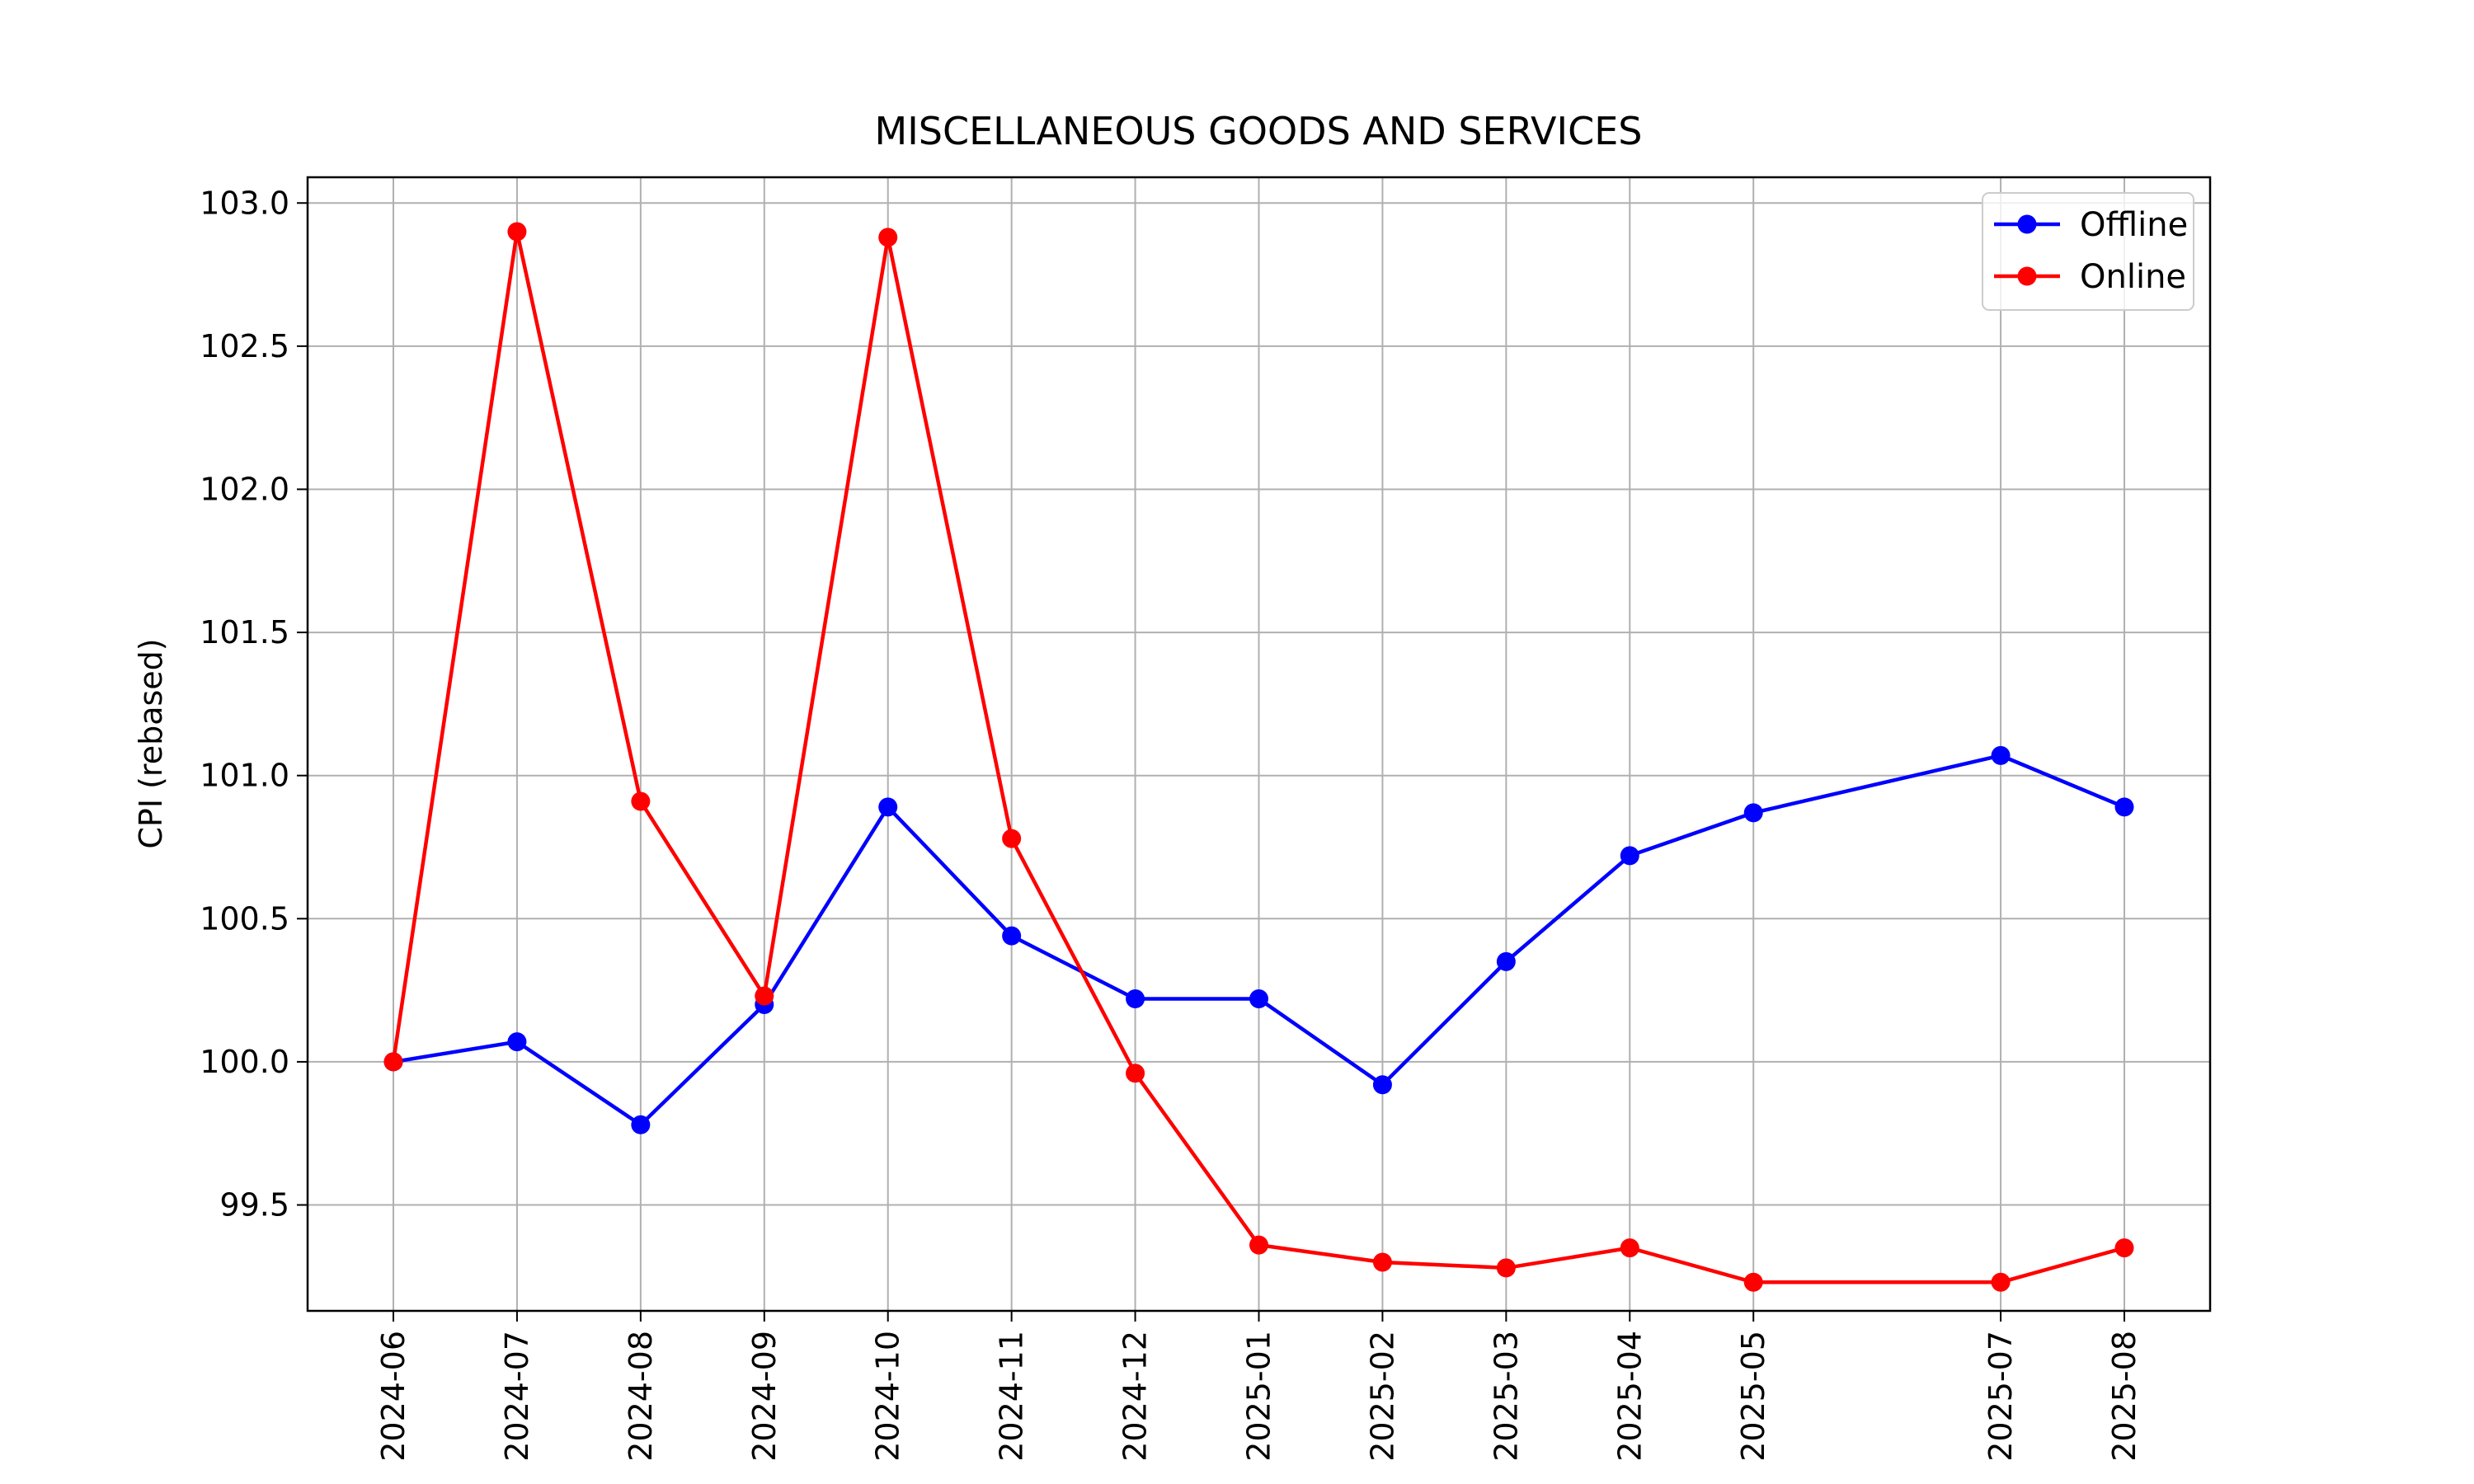  I want to click on x-tick-label: 2024-06, so click(393, 1396).